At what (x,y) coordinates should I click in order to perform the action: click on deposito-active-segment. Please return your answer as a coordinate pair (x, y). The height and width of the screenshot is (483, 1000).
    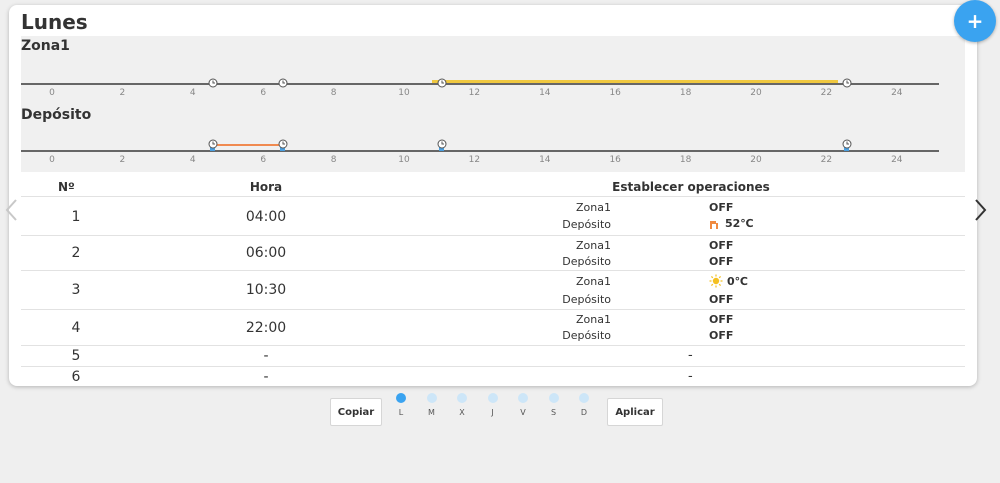
    Looking at the image, I should click on (247, 145).